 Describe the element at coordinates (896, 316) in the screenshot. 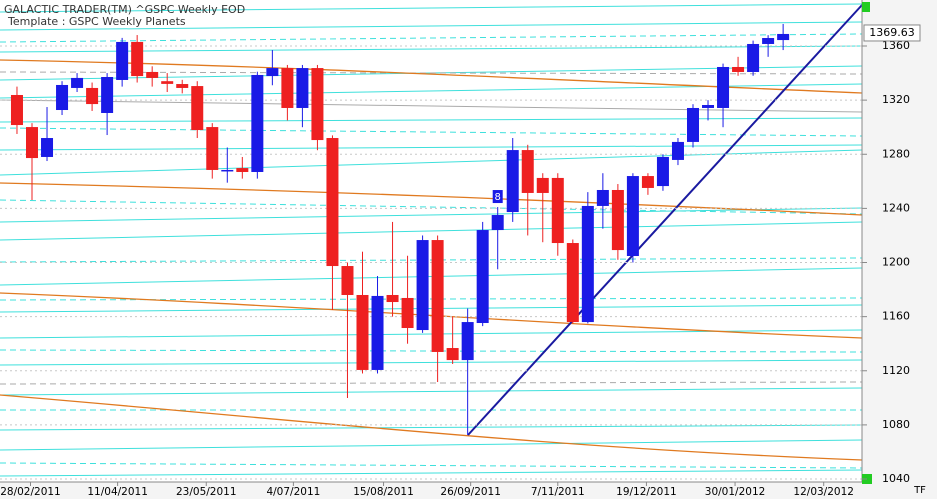

I see `y-tick-label: 1160` at that location.